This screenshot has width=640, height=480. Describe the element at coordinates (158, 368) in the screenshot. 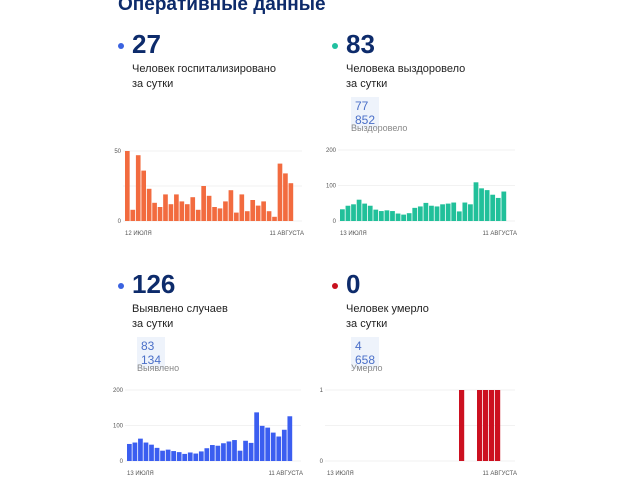

I see `cases-caption: Выявлено` at that location.